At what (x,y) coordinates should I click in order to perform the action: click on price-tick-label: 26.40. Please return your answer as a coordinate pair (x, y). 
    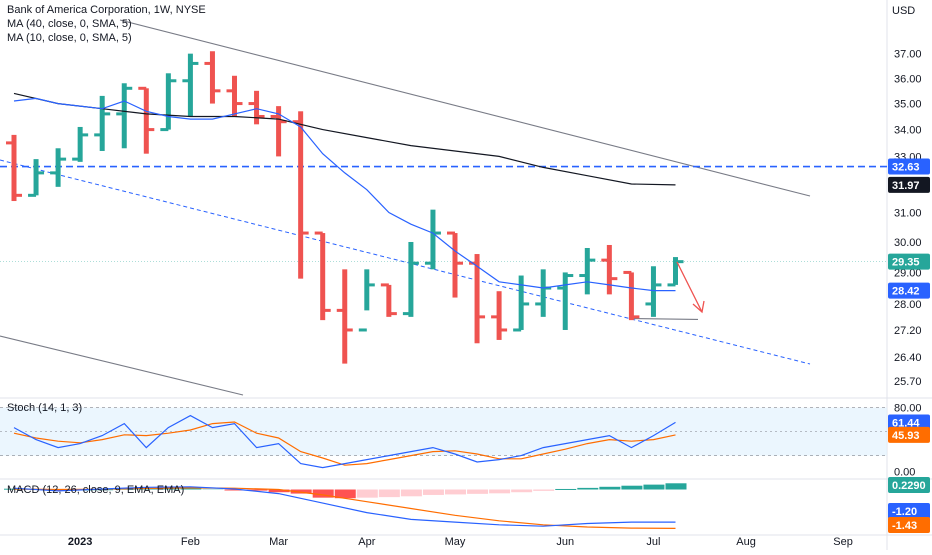
    Looking at the image, I should click on (908, 358).